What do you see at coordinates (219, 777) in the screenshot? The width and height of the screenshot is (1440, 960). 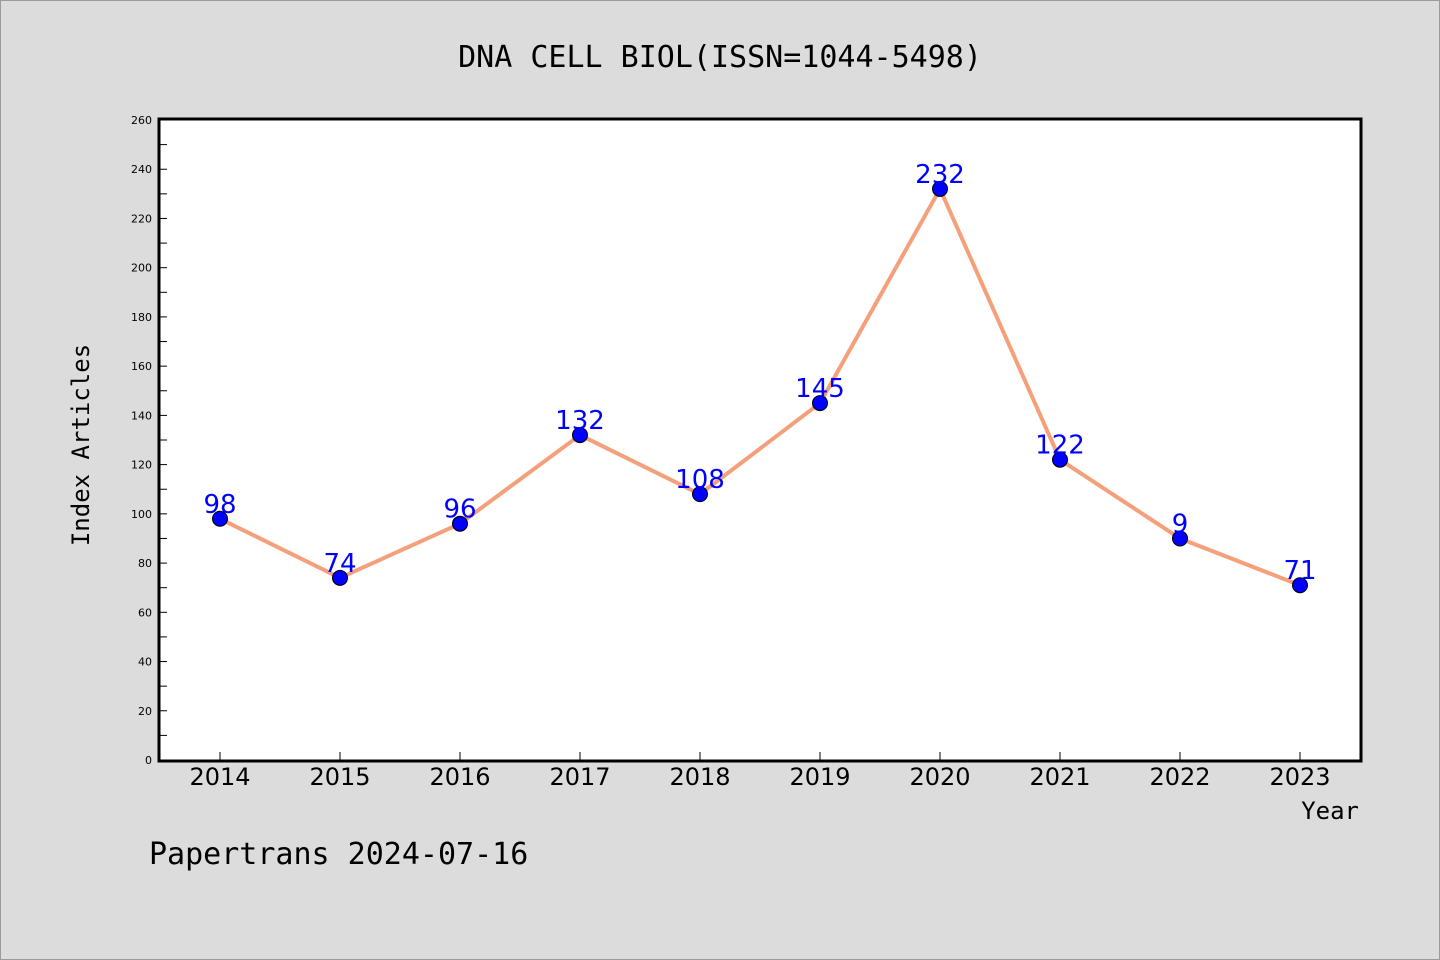 I see `x-tick-label: 2014` at bounding box center [219, 777].